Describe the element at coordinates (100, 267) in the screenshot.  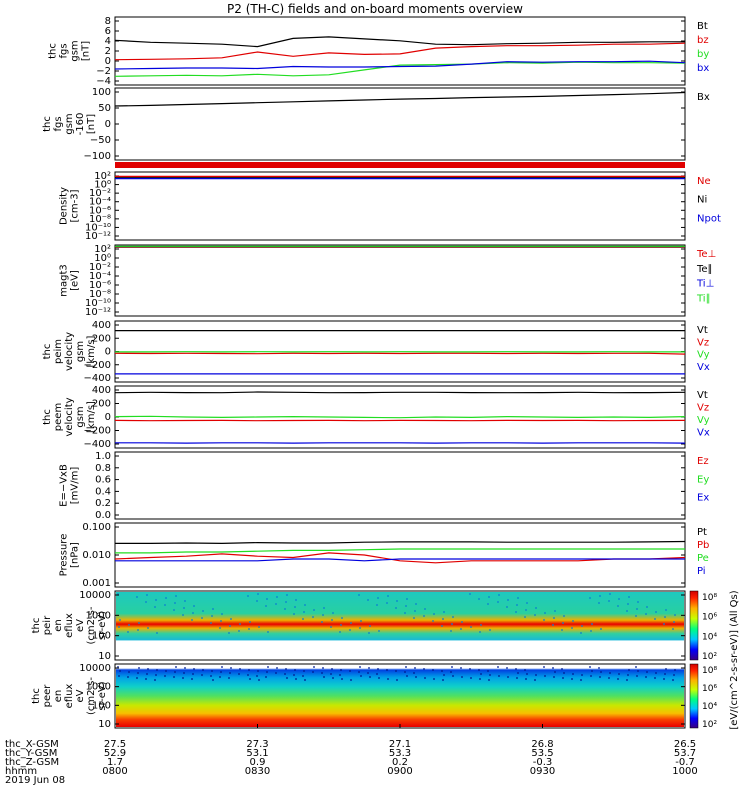
I see `y-tick-label: 10⁻²` at that location.